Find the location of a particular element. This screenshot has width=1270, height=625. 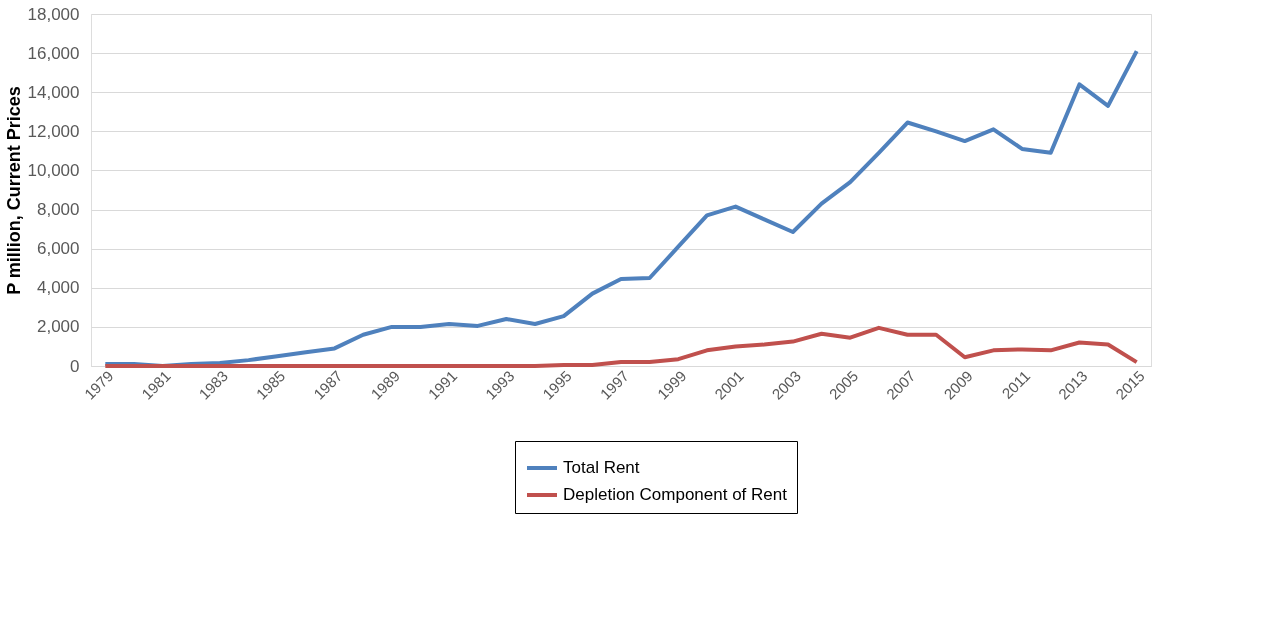

y-tick-label: 0 is located at coordinates (75, 366).